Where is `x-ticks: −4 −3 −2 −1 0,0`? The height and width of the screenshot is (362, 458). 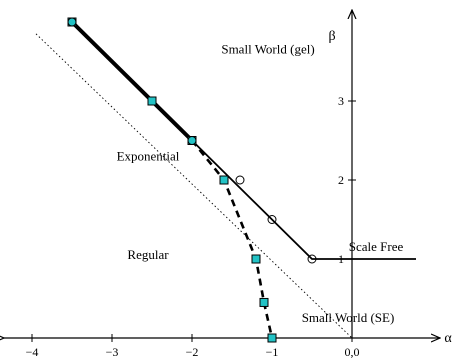 x-ticks: −4 −3 −2 −1 0,0 is located at coordinates (193, 346).